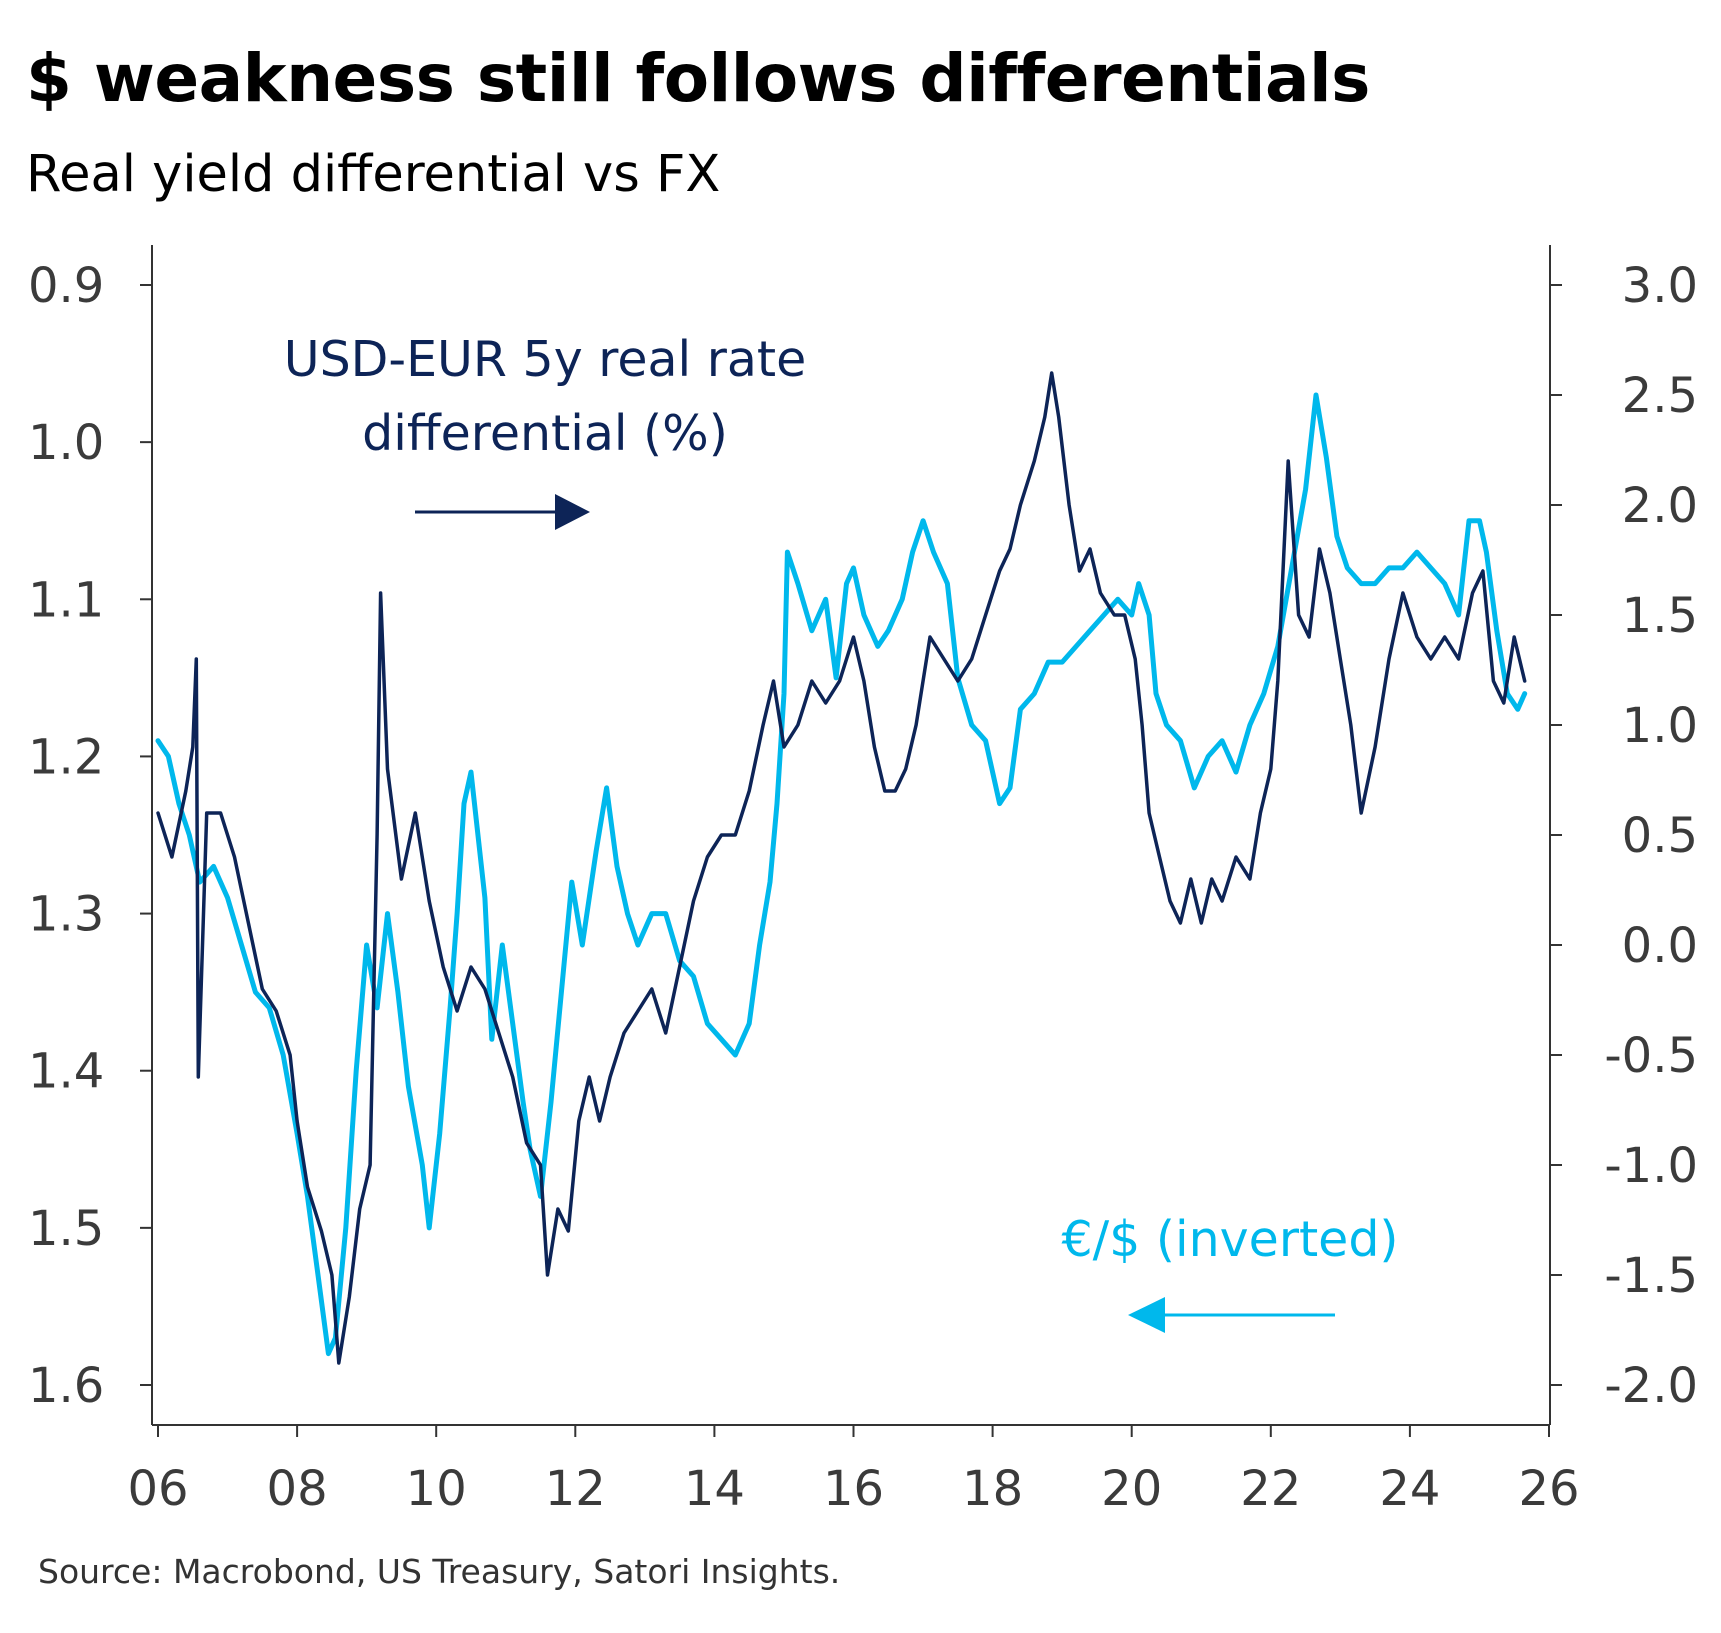  Describe the element at coordinates (436, 1489) in the screenshot. I see `x-tick-label: 10` at that location.